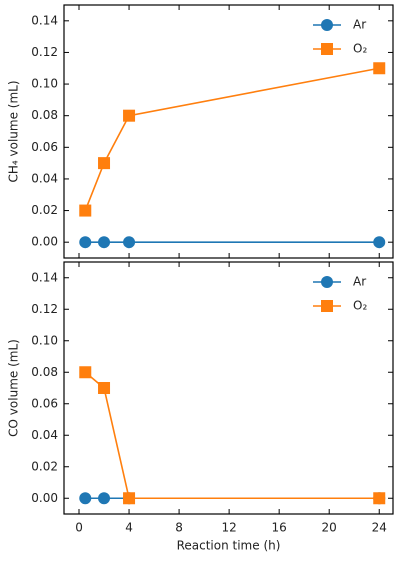  I want to click on x-tick-label: 16, so click(279, 528).